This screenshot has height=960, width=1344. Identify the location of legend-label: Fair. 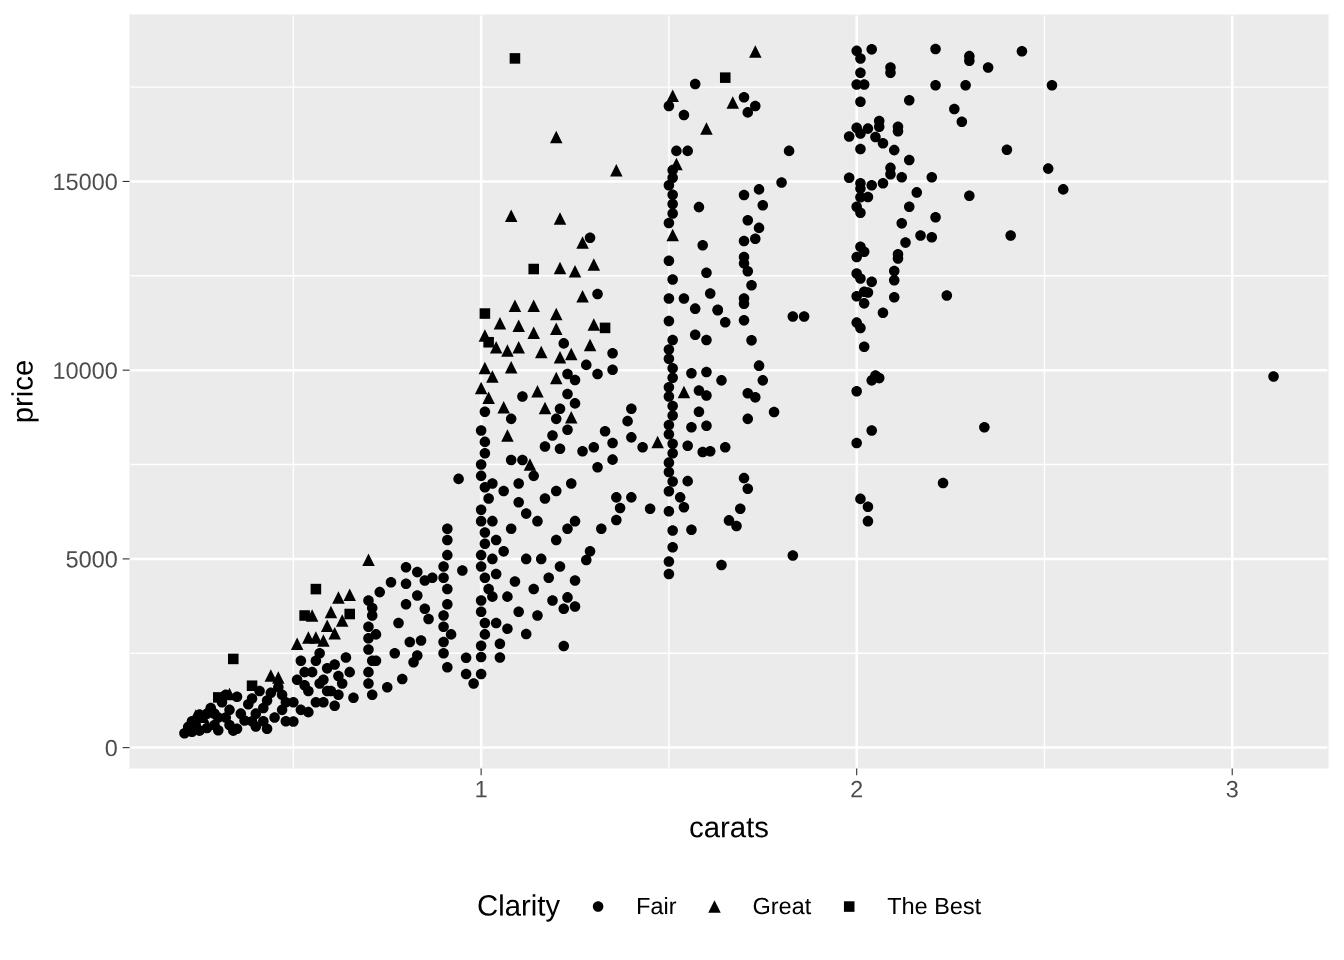
(657, 906).